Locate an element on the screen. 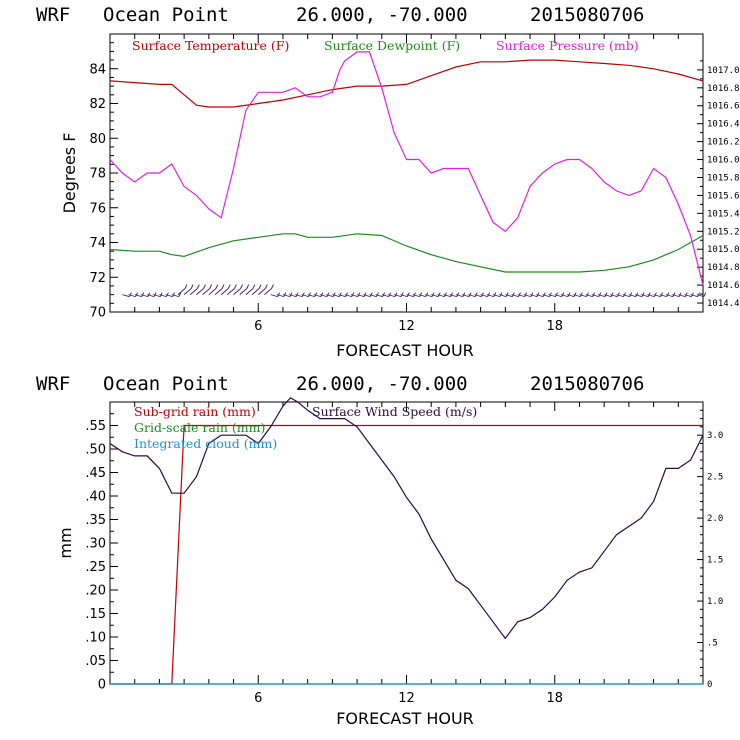 The height and width of the screenshot is (740, 740). top-ytick-label: 72 is located at coordinates (97, 278).